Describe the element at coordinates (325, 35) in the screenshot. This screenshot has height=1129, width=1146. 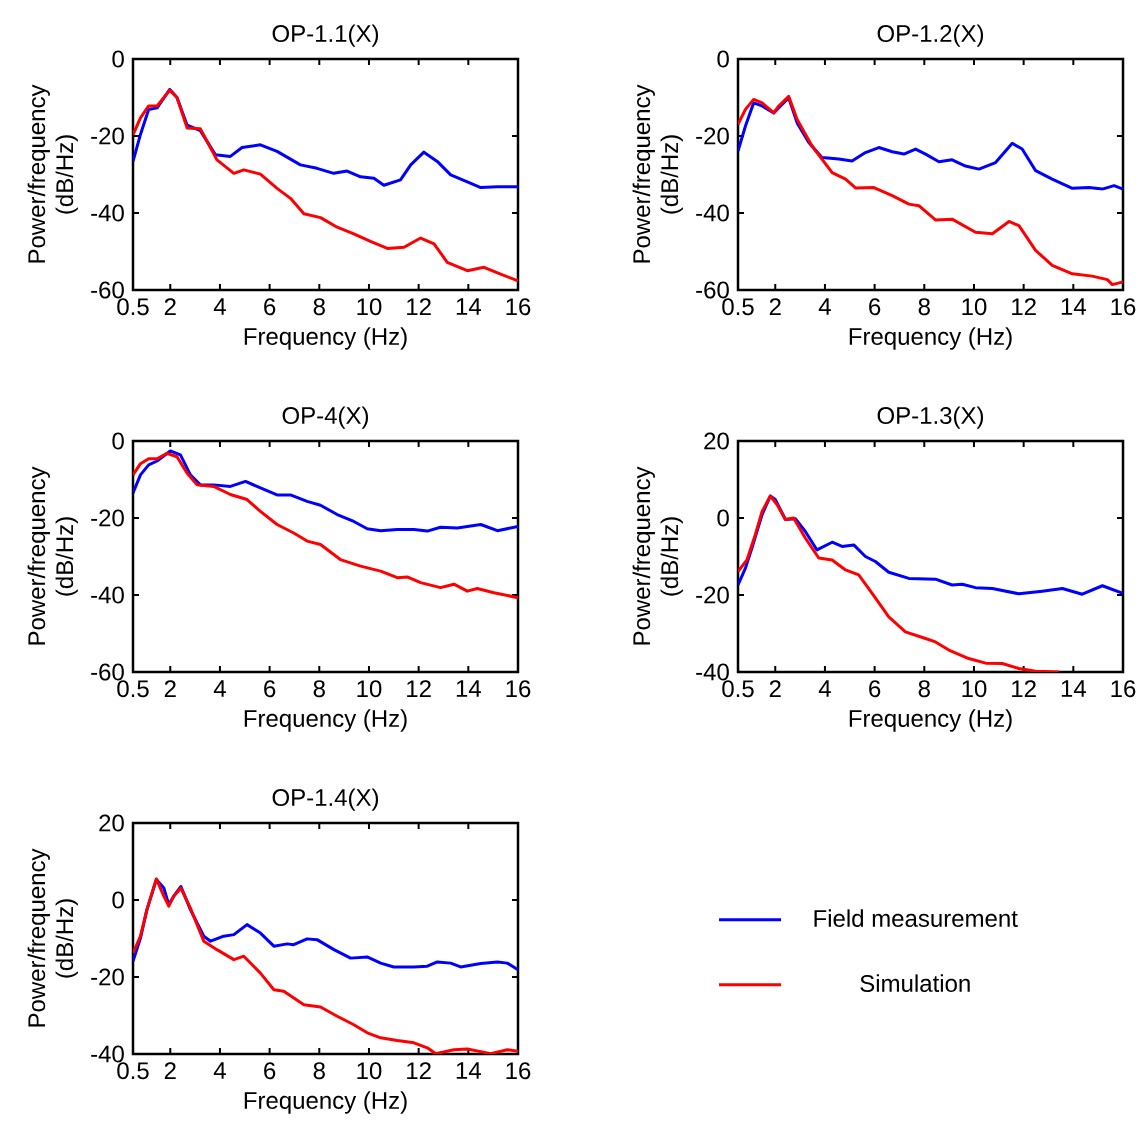
I see `chart-title: OP-1.1(X)` at that location.